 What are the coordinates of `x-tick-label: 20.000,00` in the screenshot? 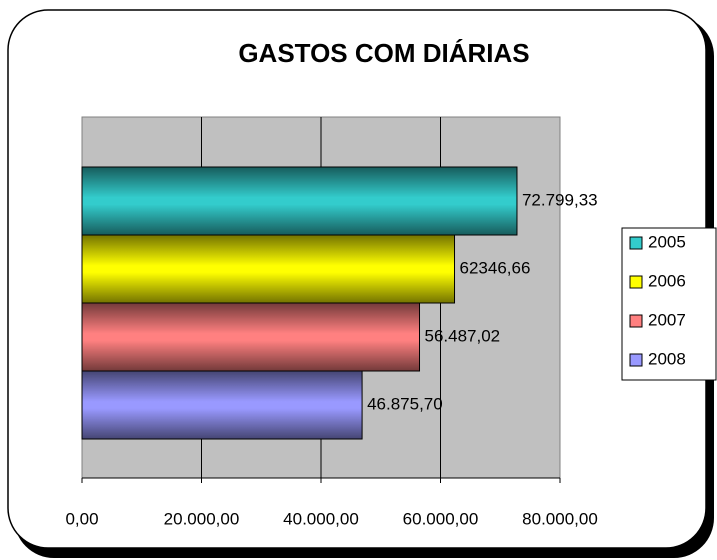 It's located at (202, 518).